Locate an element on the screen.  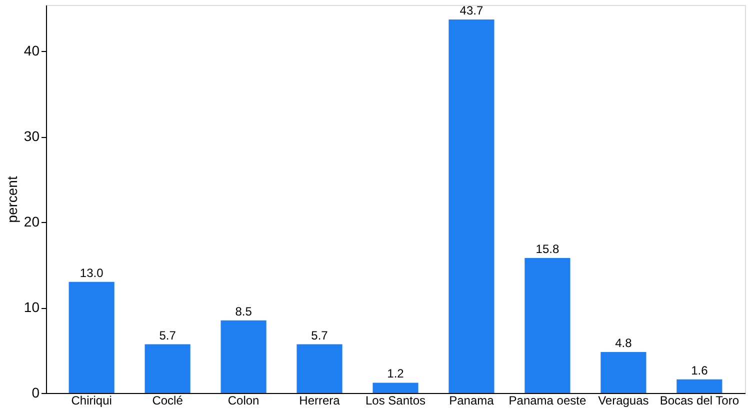
x-tick-label: Bocas del Toro is located at coordinates (700, 401).